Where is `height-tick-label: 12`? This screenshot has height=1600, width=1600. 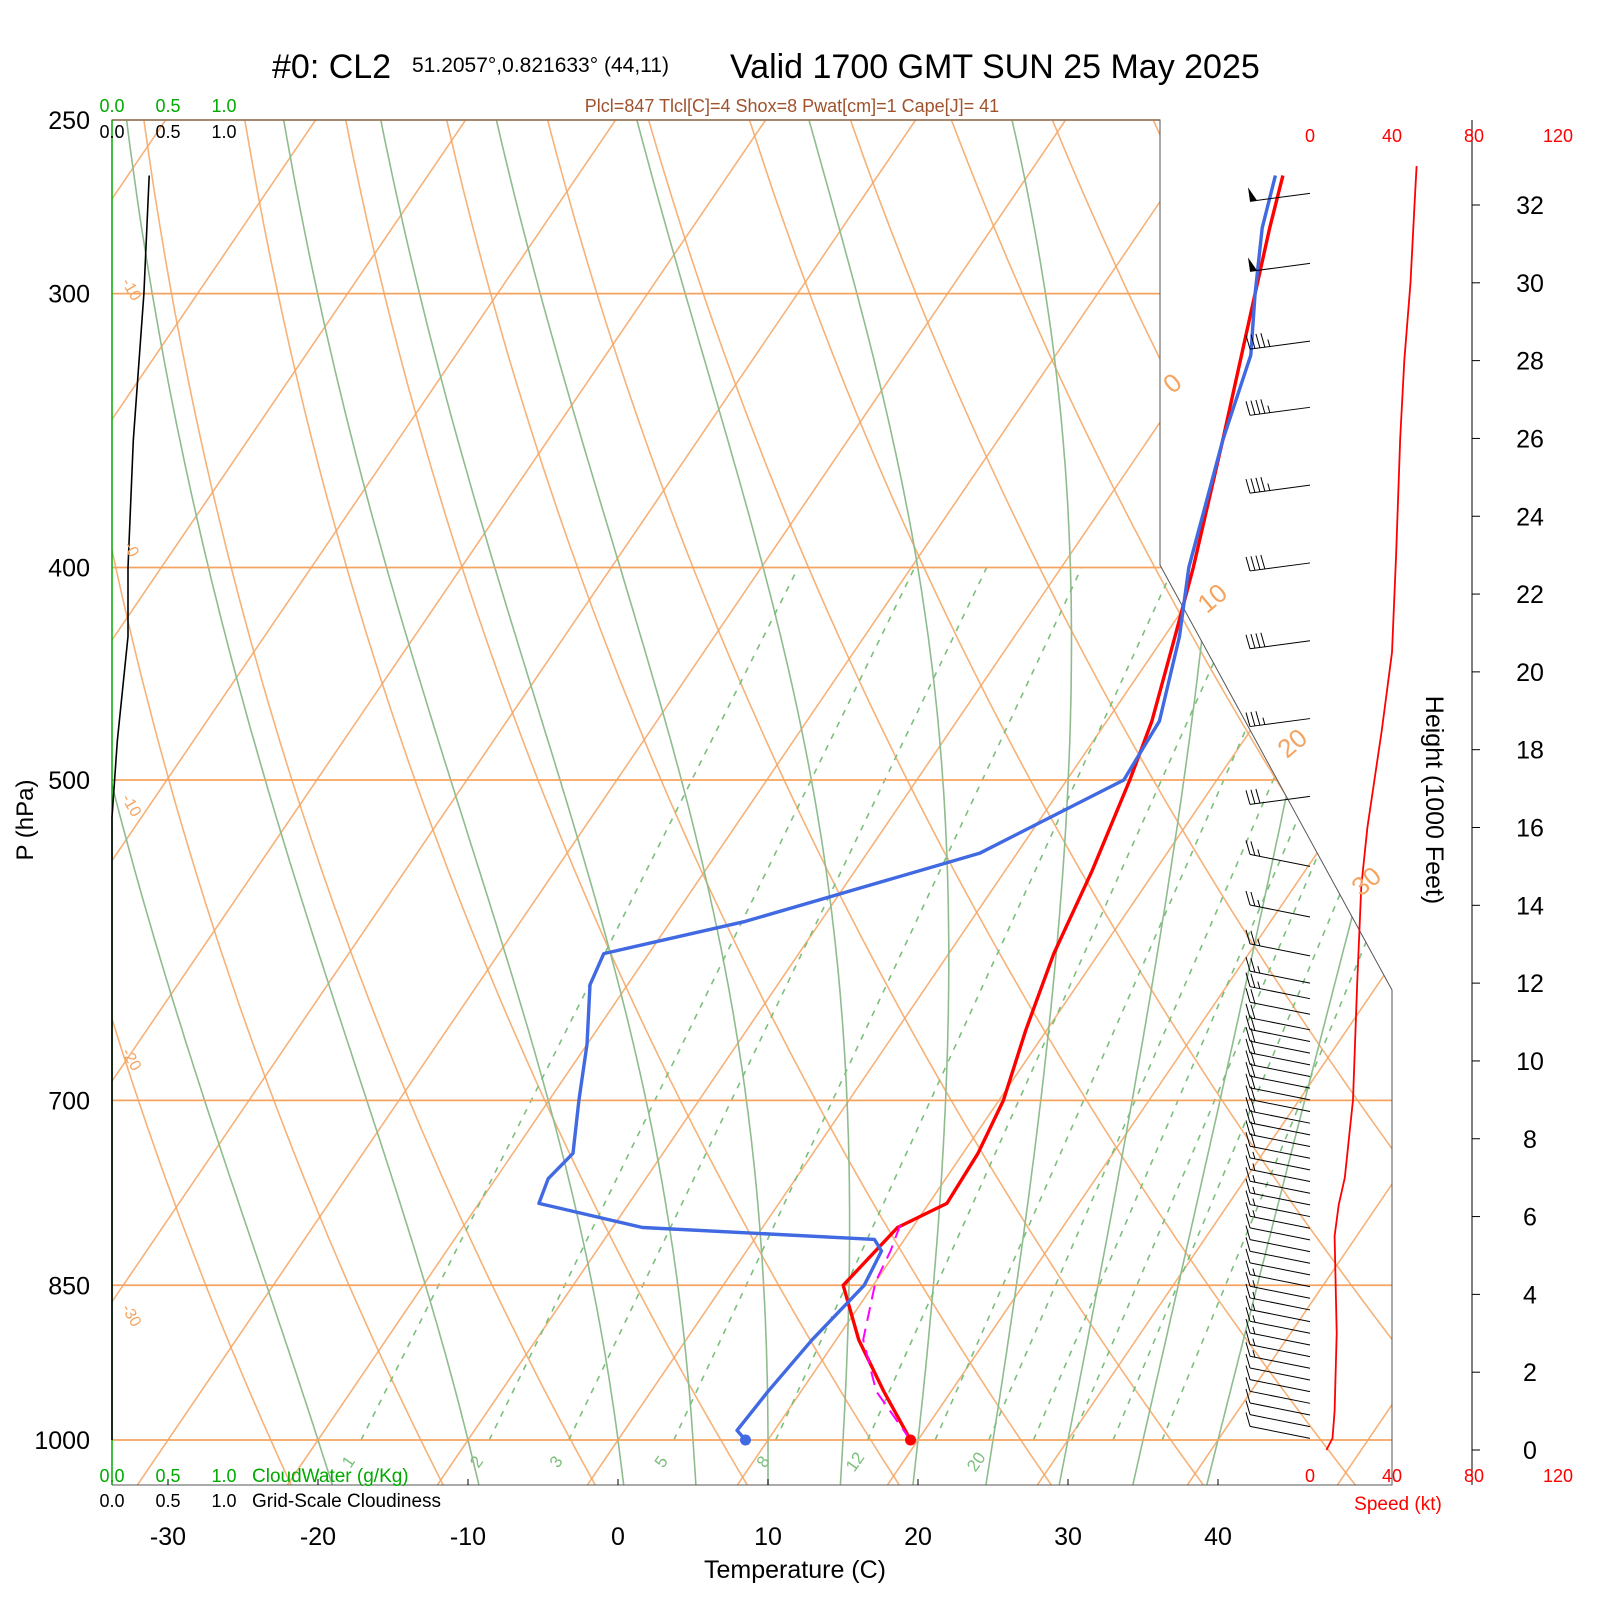
height-tick-label: 12 is located at coordinates (1530, 984).